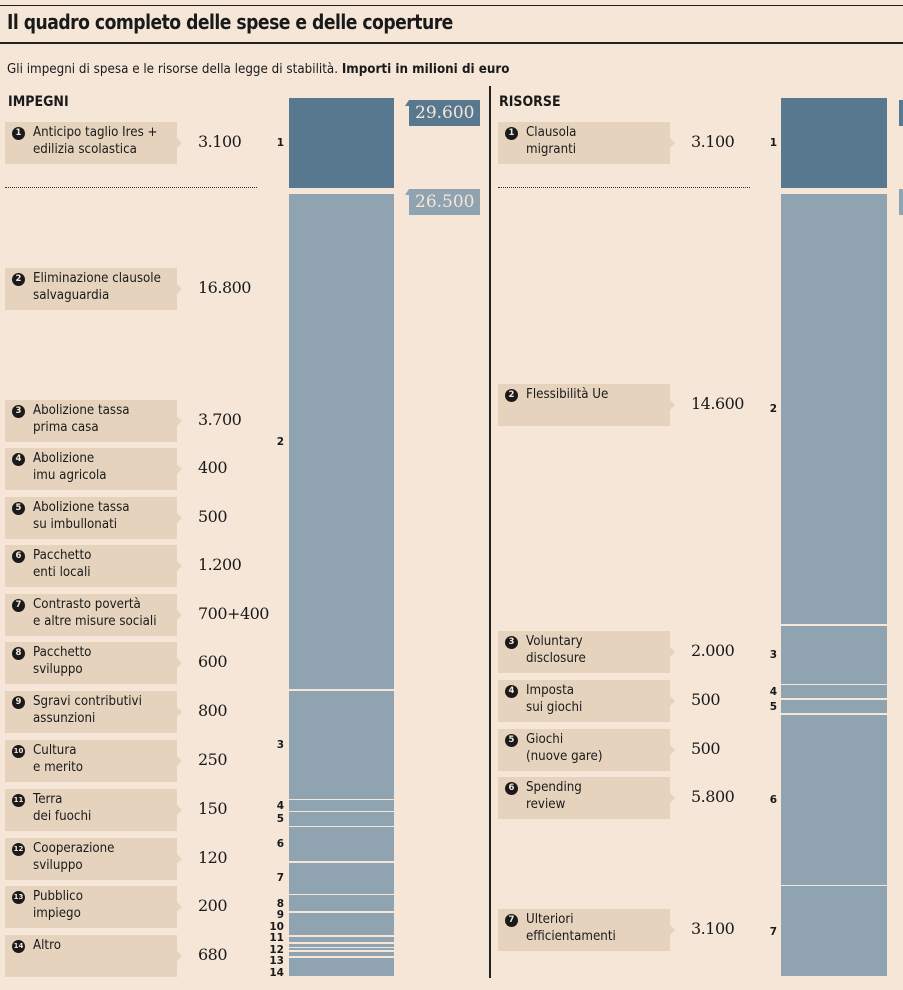 The image size is (903, 990). I want to click on item-label: Sgravi contributivi assunzioni, so click(87, 709).